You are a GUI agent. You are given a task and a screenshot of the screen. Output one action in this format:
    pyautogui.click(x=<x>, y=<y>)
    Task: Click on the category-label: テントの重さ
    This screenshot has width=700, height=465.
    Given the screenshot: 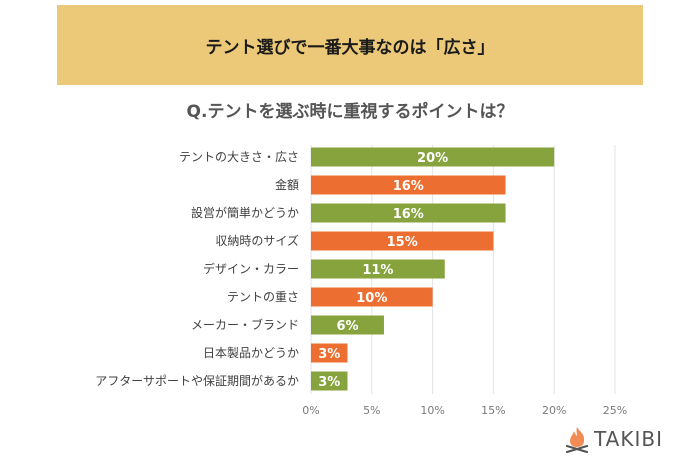 What is the action you would take?
    pyautogui.click(x=263, y=297)
    